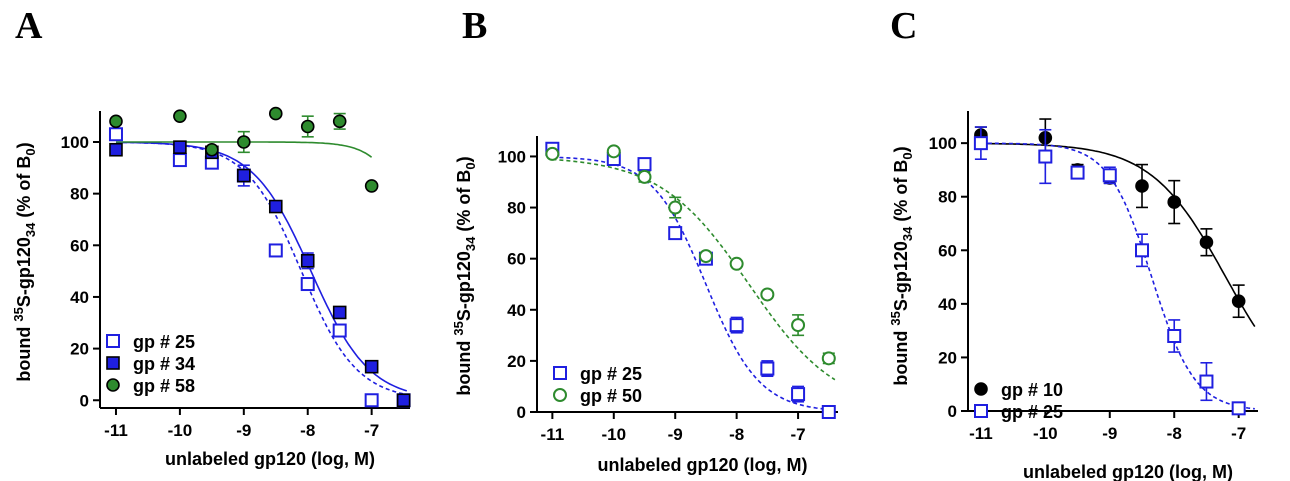 This screenshot has width=1290, height=481. What do you see at coordinates (164, 364) in the screenshot?
I see `legend-label: gp # 34` at bounding box center [164, 364].